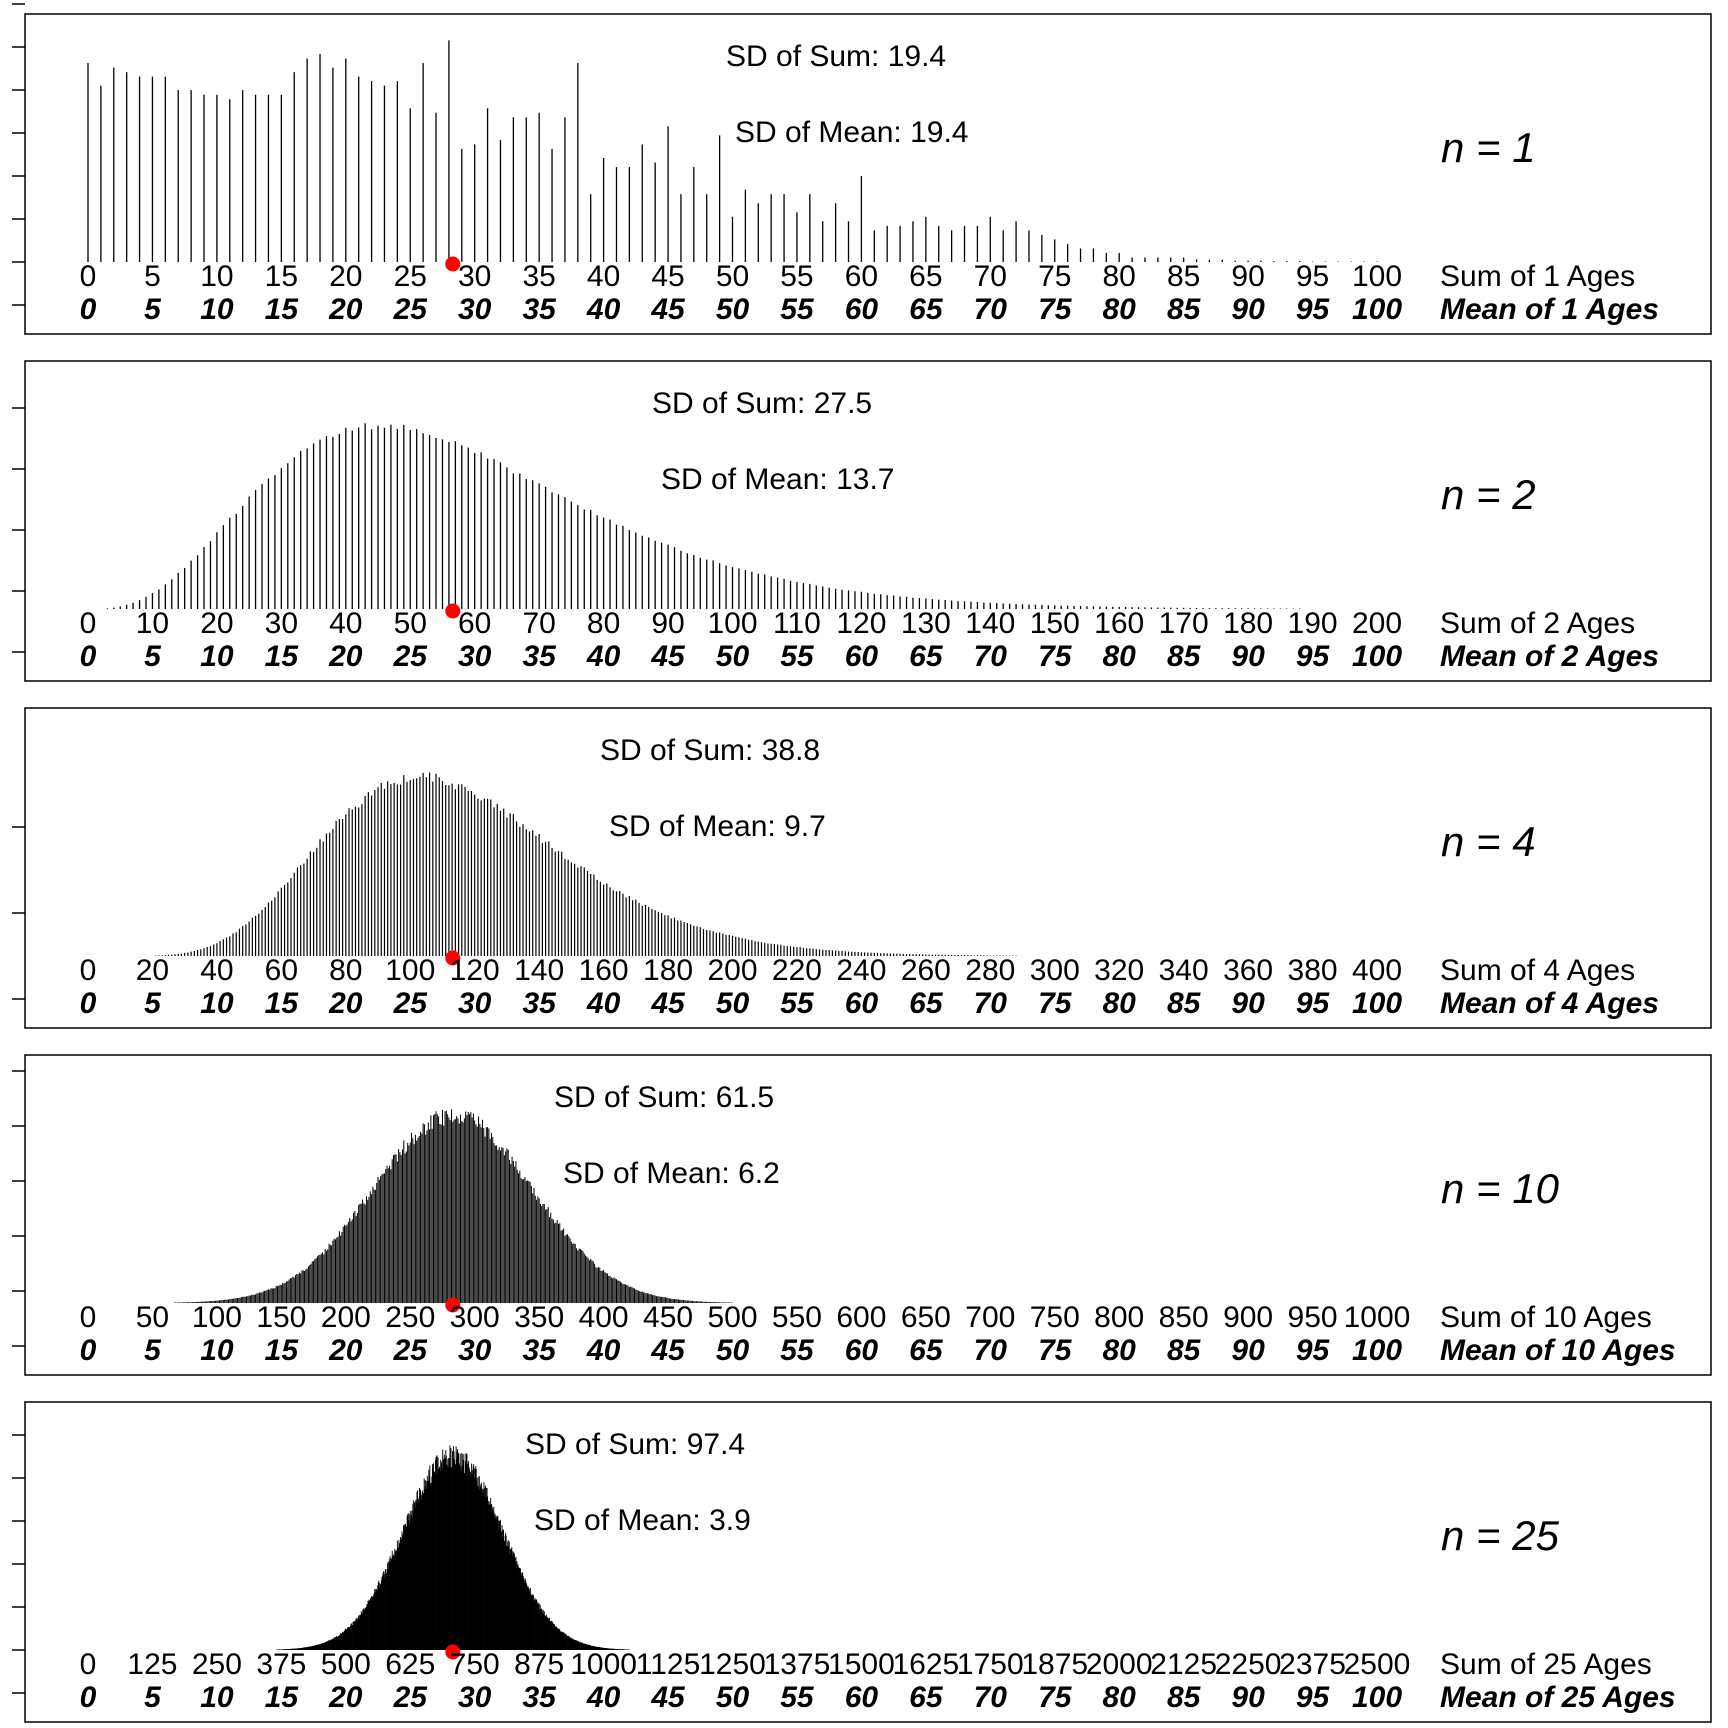  I want to click on sum-tick-label: 400, so click(604, 1317).